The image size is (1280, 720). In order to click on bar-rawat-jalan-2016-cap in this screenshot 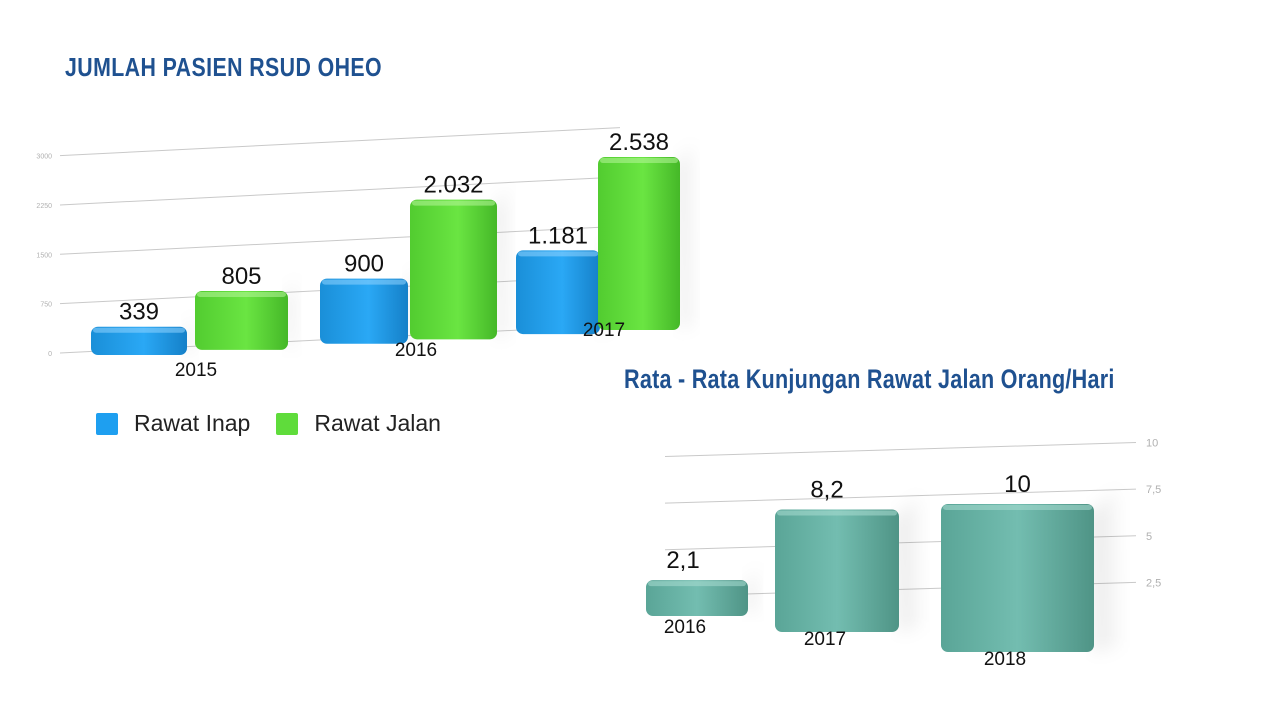, I will do `click(453, 203)`.